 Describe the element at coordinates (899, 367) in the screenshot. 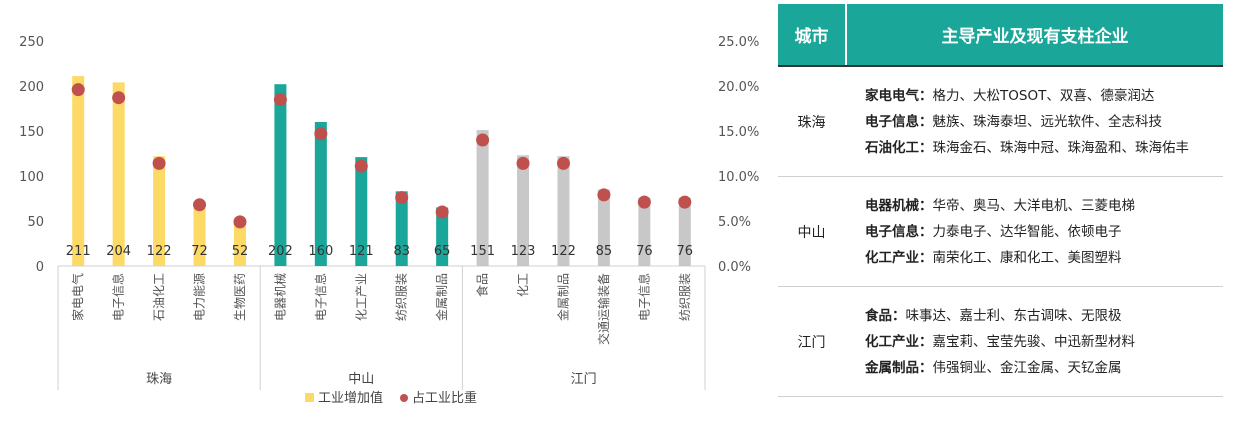

I see `industry-category: 金属制品：` at that location.